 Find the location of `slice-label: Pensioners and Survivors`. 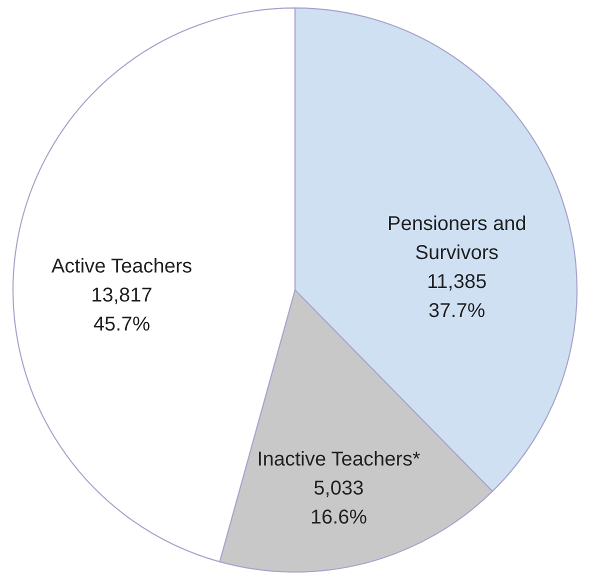

slice-label: Pensioners and Survivors is located at coordinates (456, 238).